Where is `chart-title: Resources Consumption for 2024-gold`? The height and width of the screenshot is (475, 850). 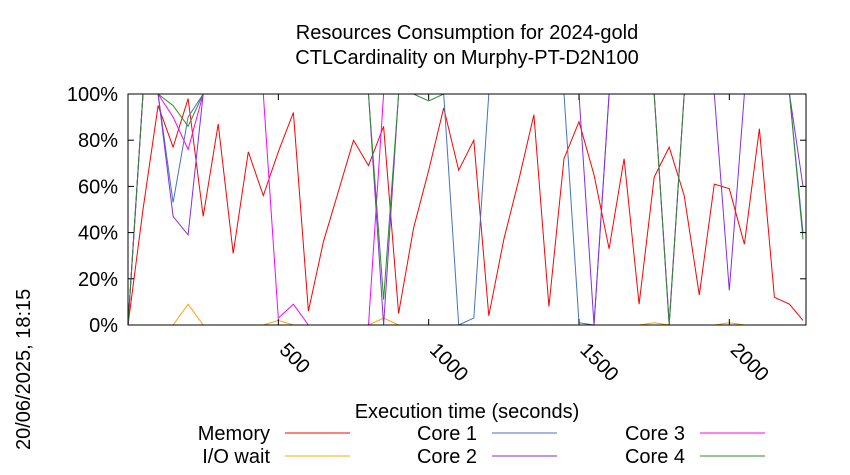 chart-title: Resources Consumption for 2024-gold is located at coordinates (467, 33).